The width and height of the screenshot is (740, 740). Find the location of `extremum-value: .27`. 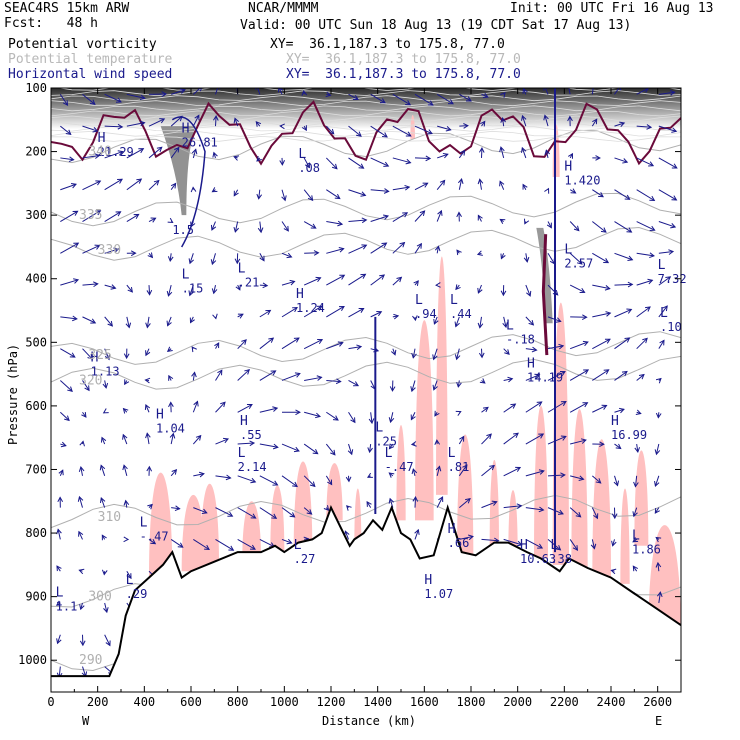

extremum-value: .27 is located at coordinates (305, 559).